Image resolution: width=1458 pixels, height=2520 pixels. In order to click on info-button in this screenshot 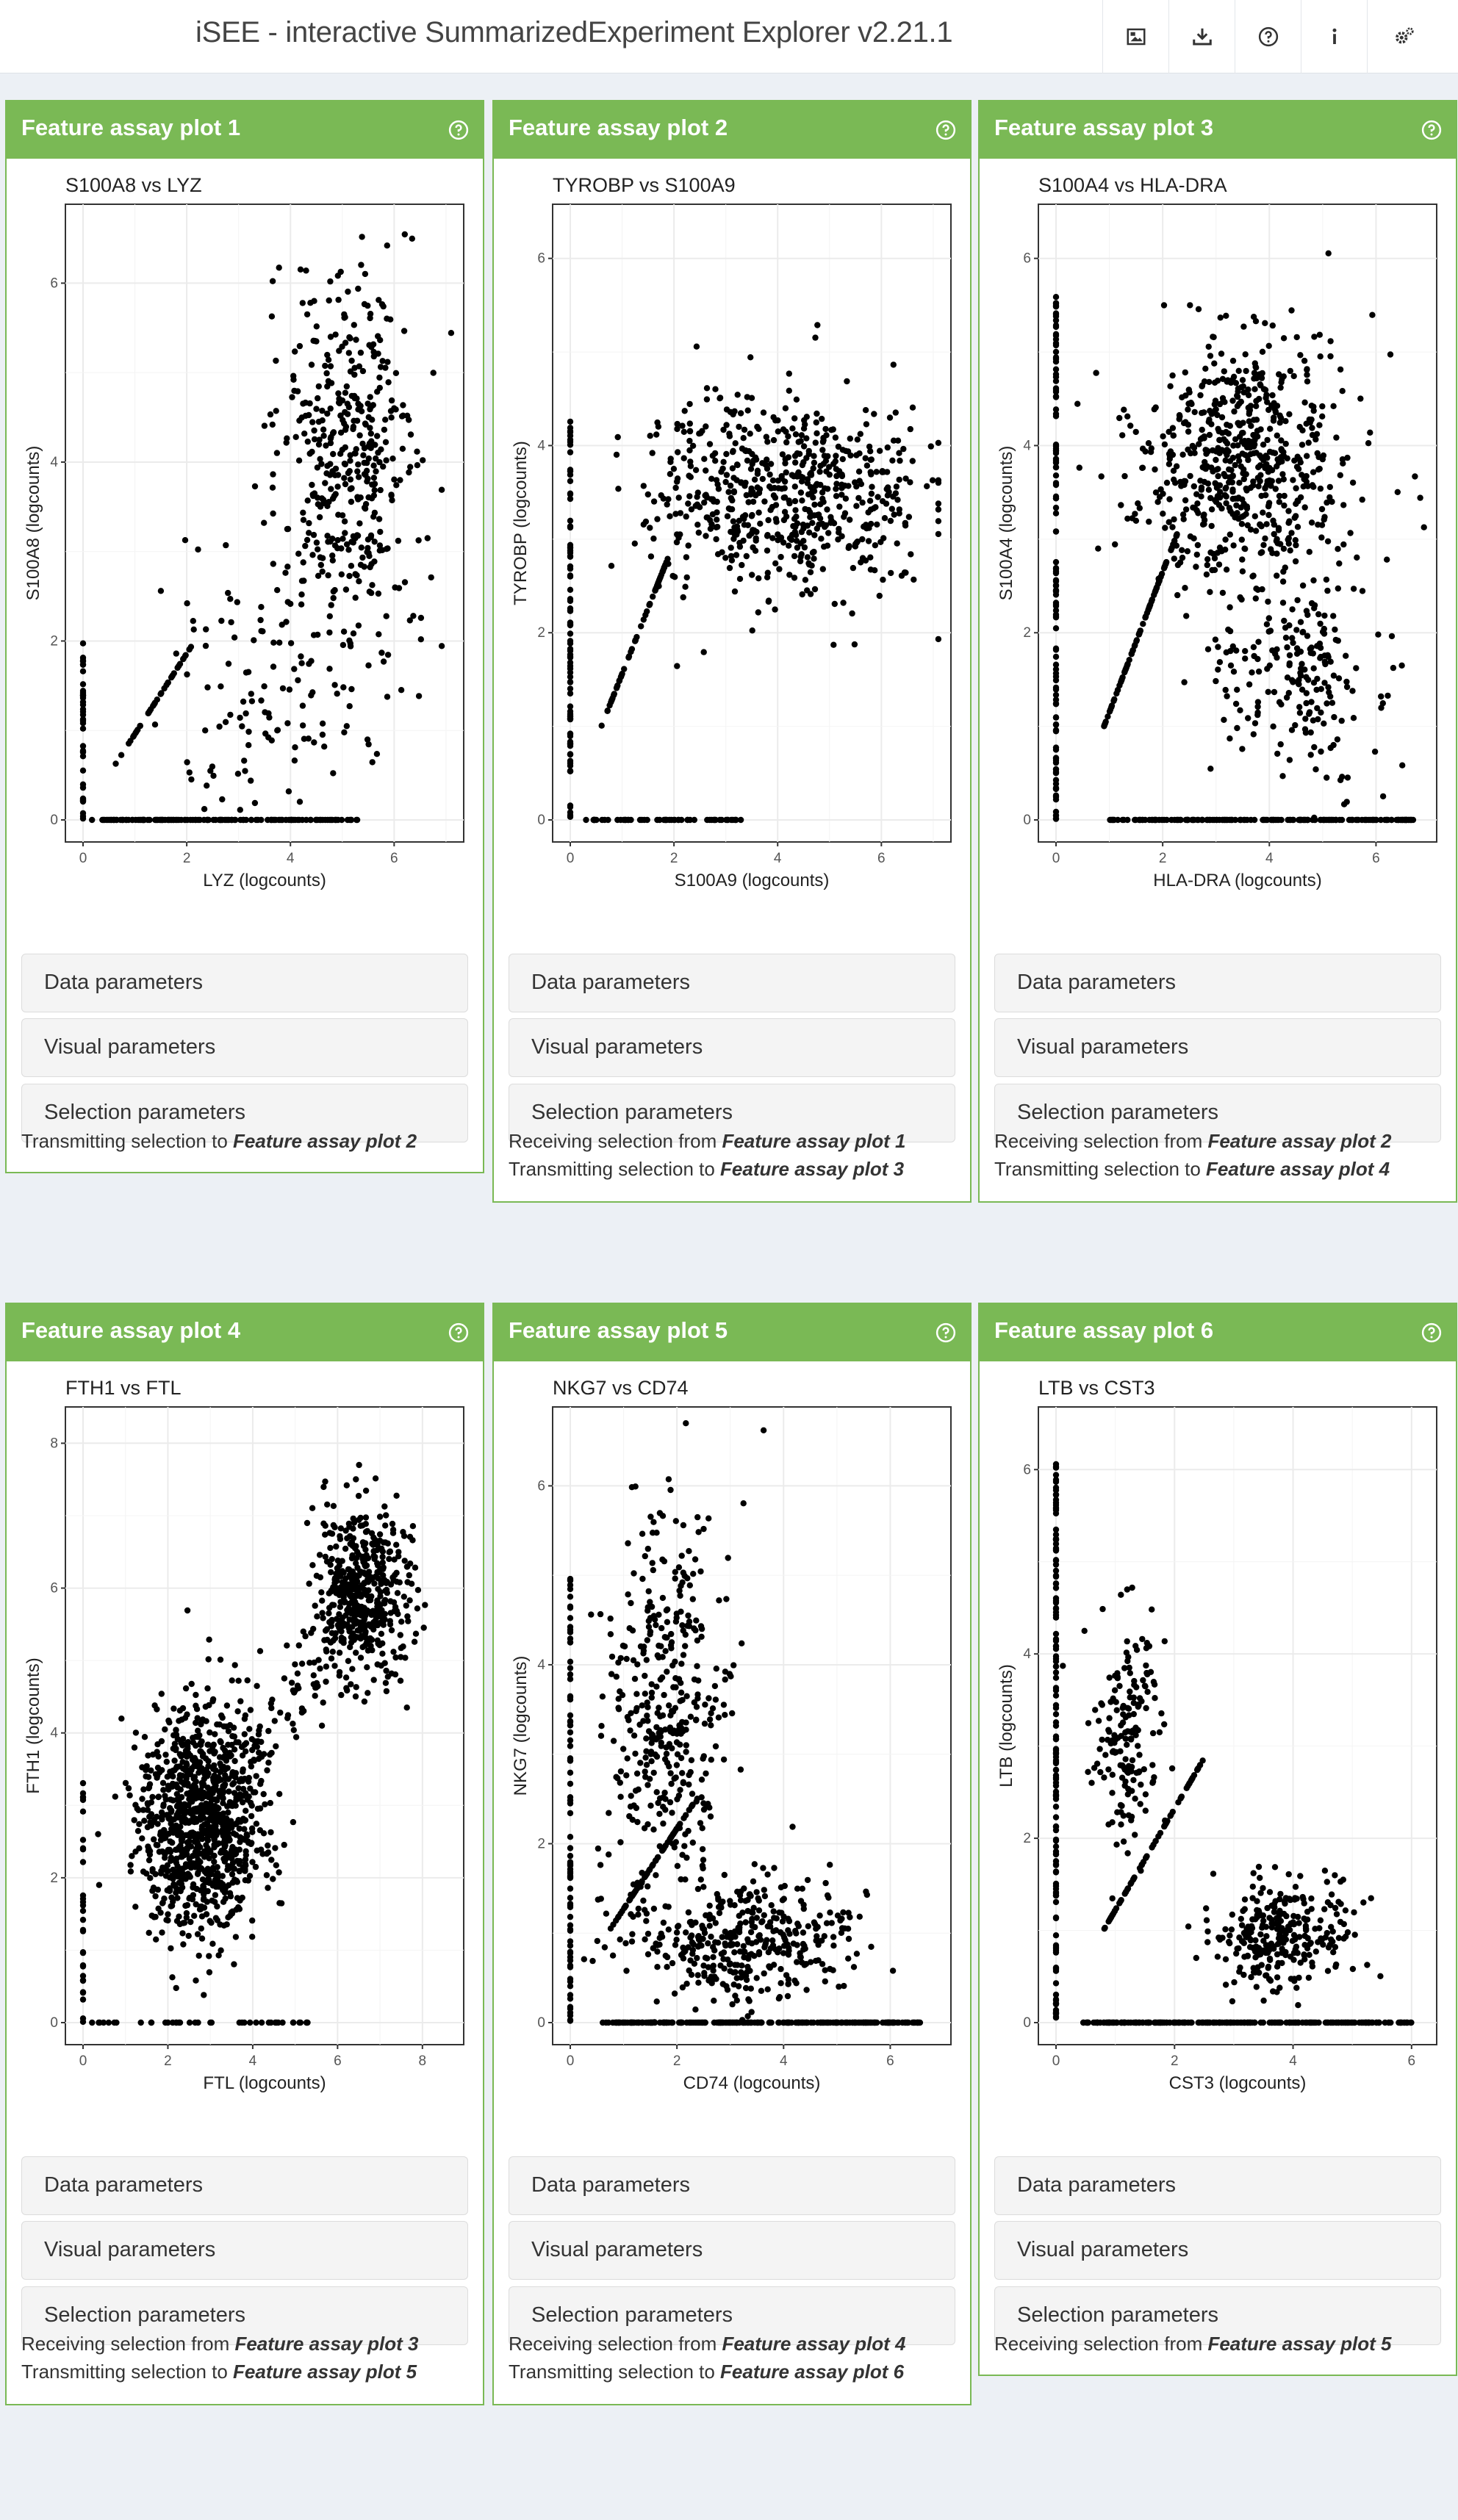, I will do `click(1334, 36)`.